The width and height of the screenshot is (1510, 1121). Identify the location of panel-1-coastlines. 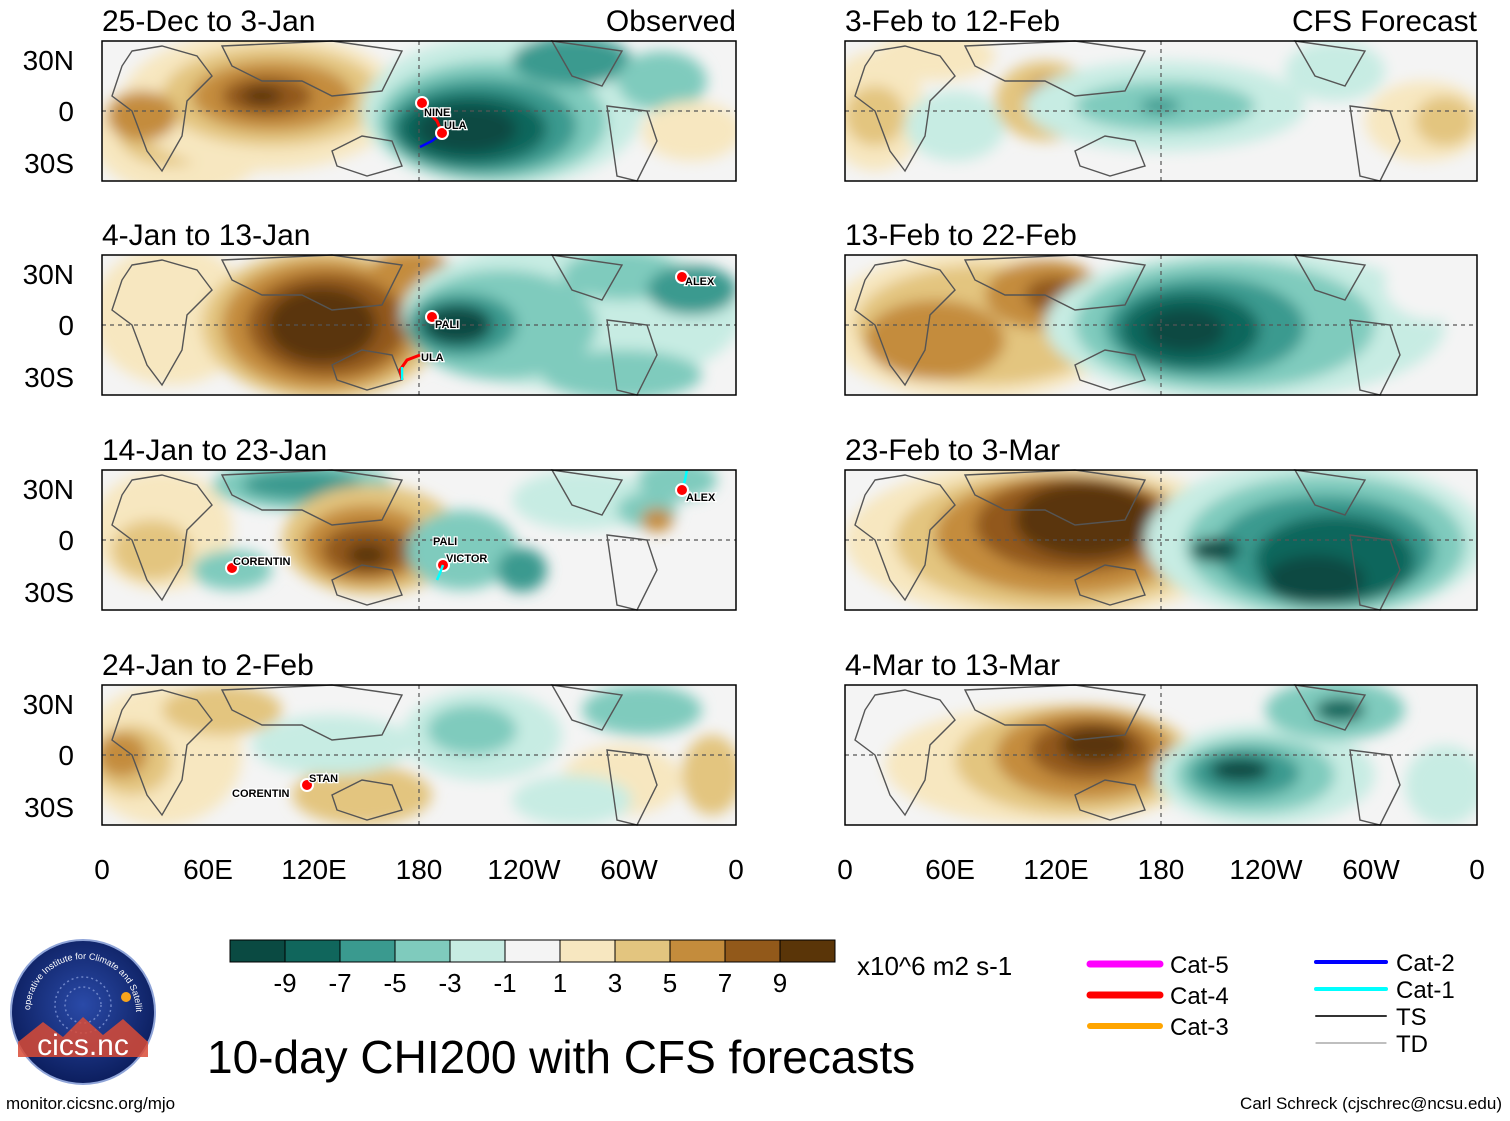
(384, 111).